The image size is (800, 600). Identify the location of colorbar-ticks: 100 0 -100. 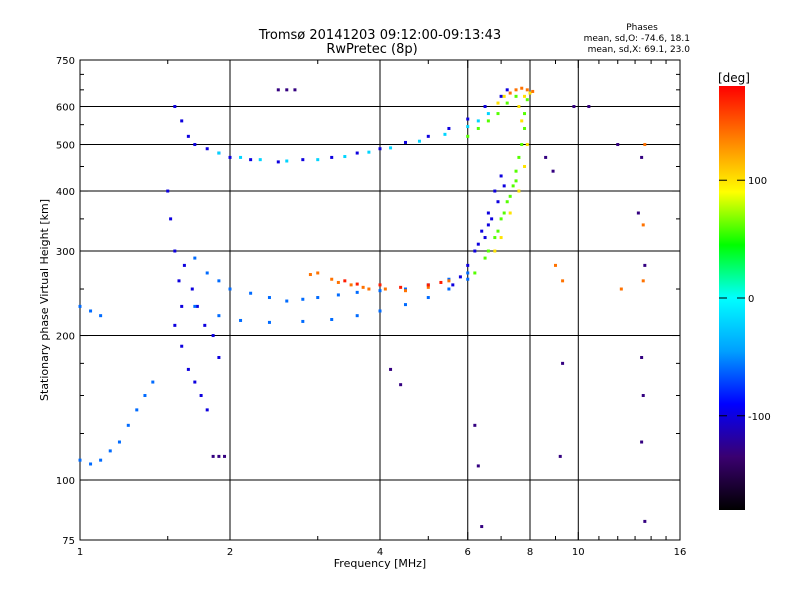
(745, 299).